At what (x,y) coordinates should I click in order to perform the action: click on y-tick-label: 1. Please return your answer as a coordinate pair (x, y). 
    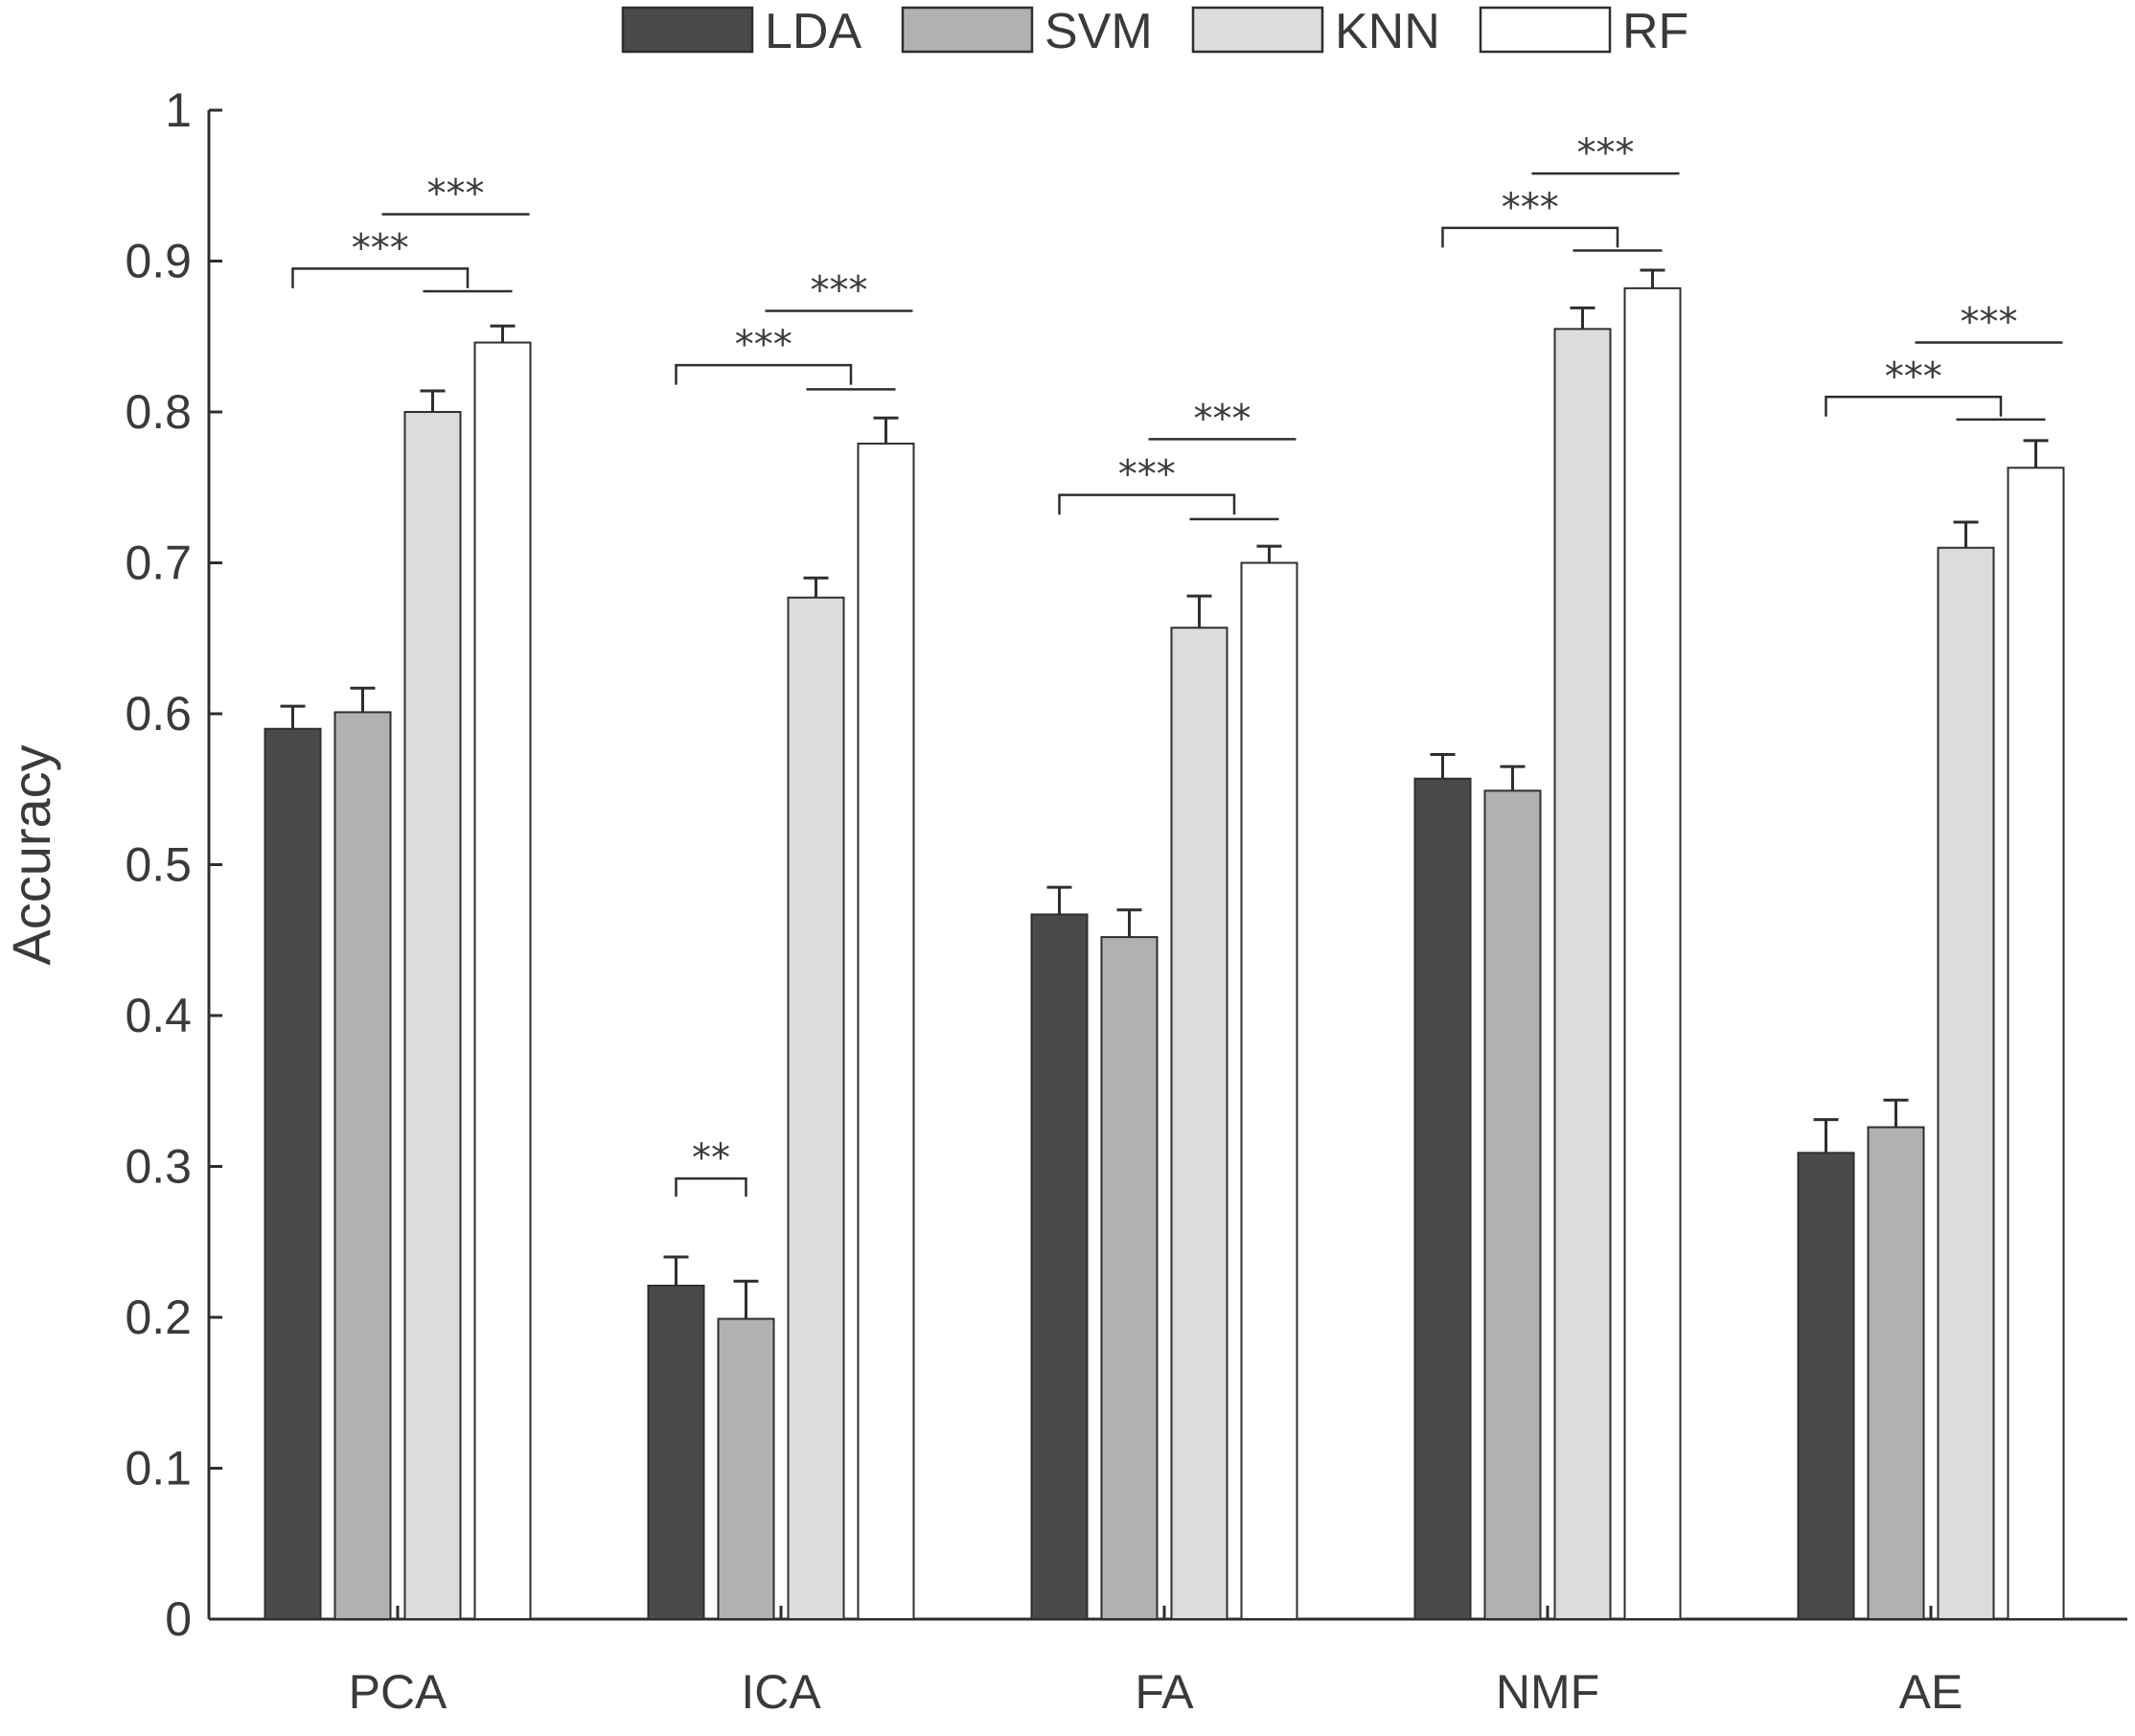
    Looking at the image, I should click on (178, 110).